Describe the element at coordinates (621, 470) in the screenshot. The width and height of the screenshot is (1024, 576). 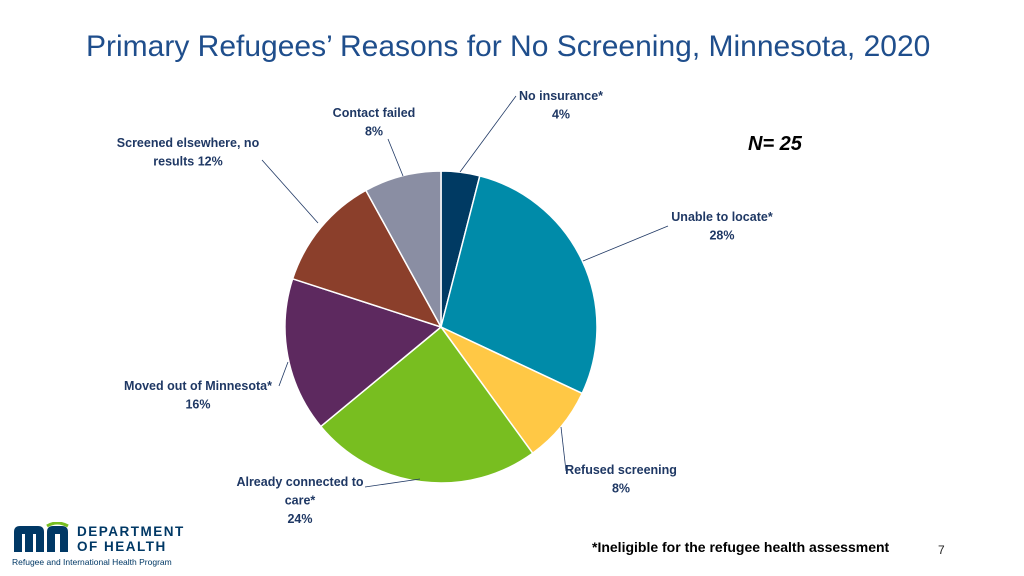
I see `slice-label-line: Refused screening` at that location.